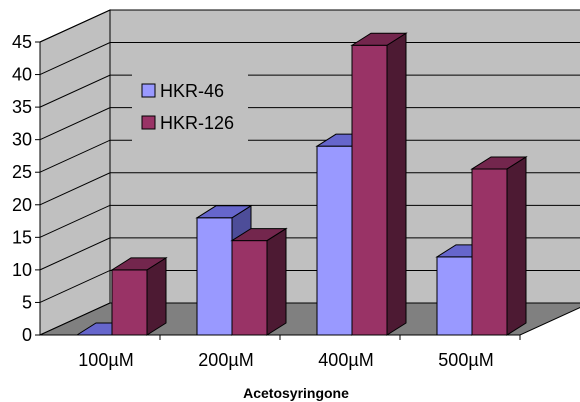  What do you see at coordinates (27, 302) in the screenshot?
I see `y-tick-label: 5` at bounding box center [27, 302].